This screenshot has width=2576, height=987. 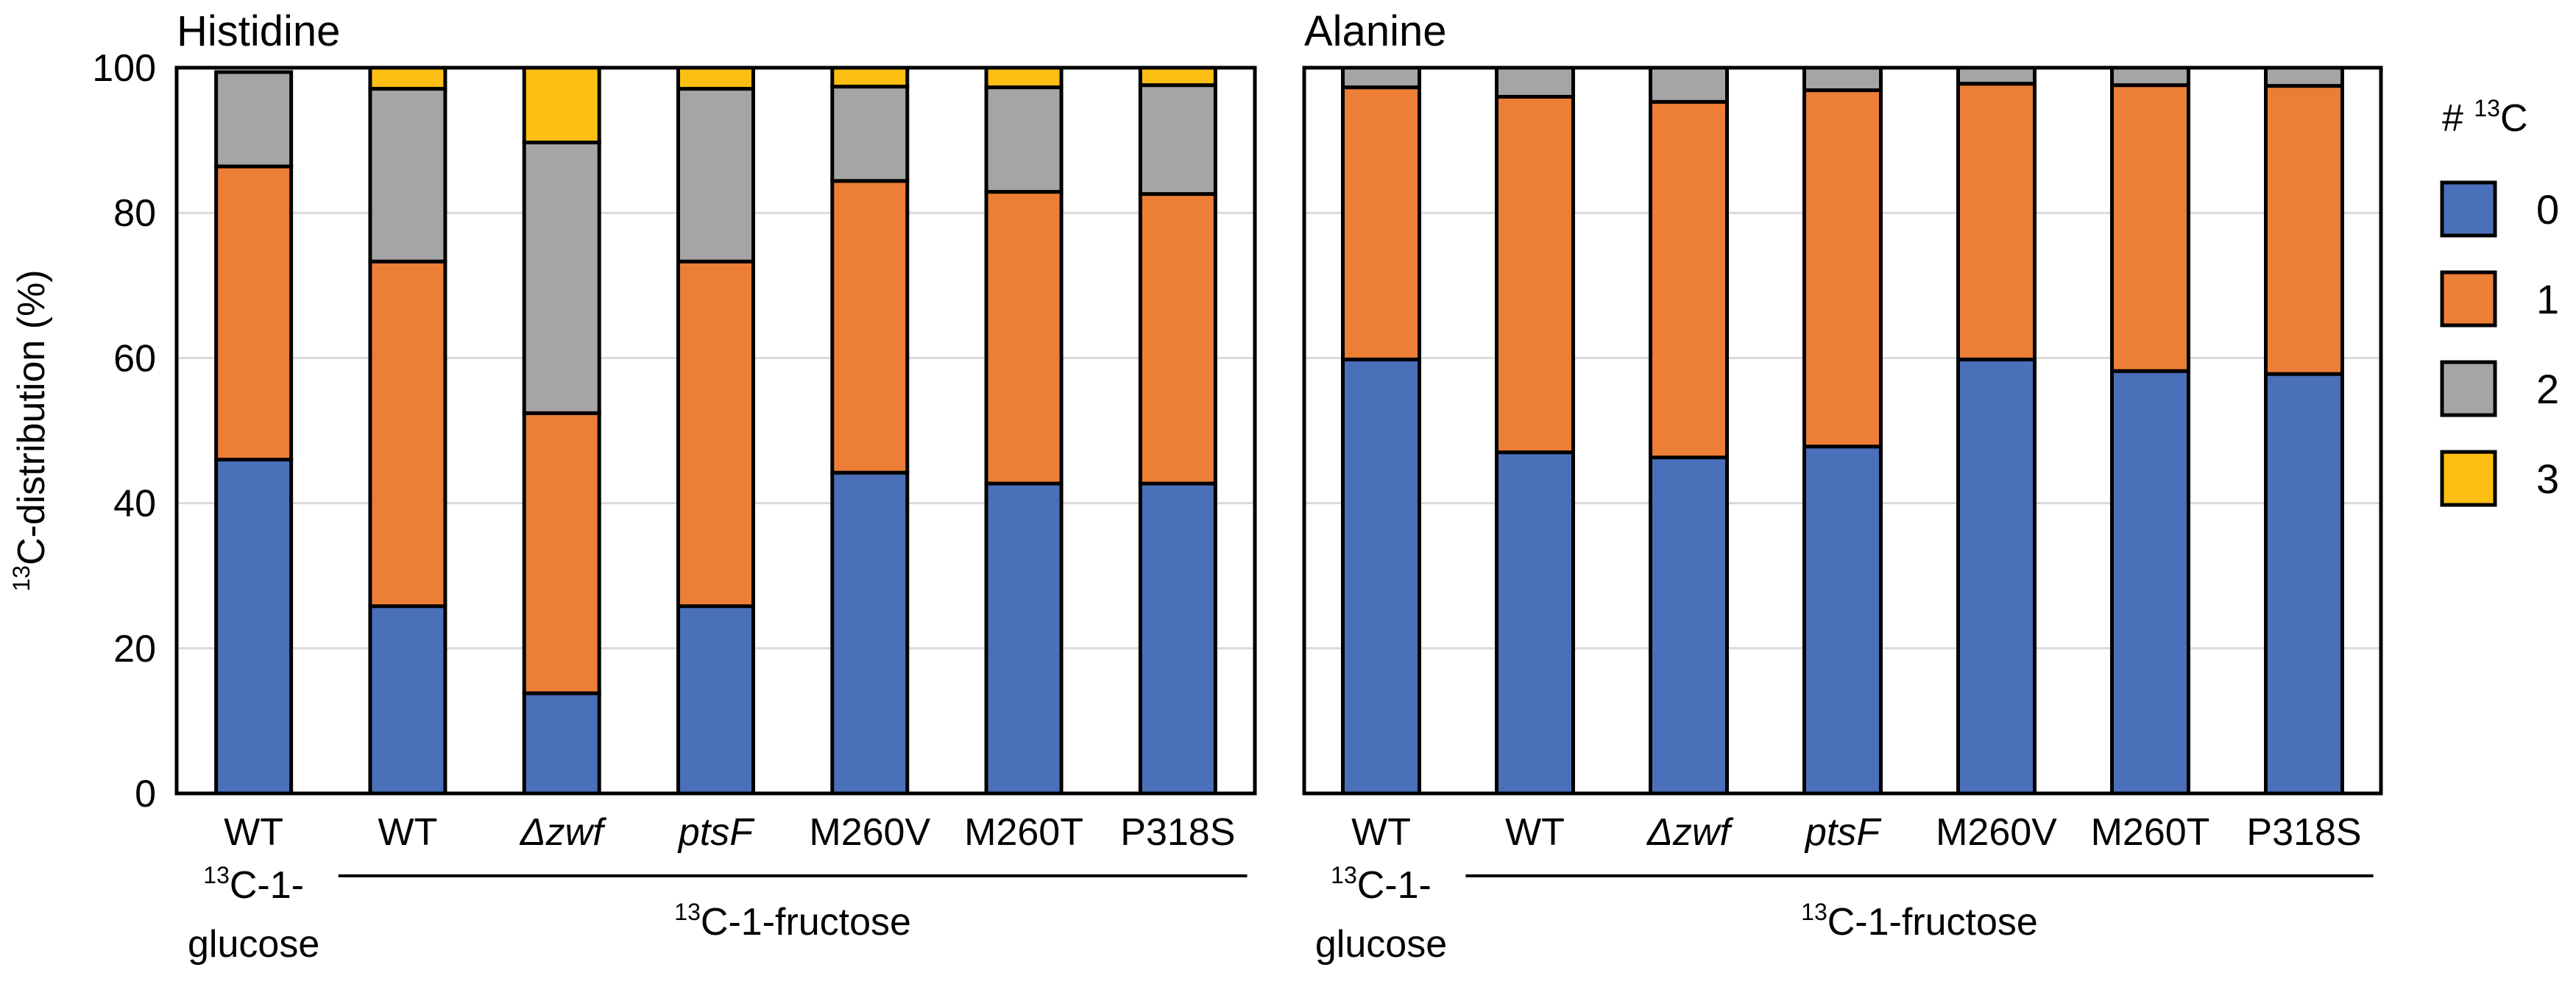 What do you see at coordinates (2547, 209) in the screenshot?
I see `legend-label: 0` at bounding box center [2547, 209].